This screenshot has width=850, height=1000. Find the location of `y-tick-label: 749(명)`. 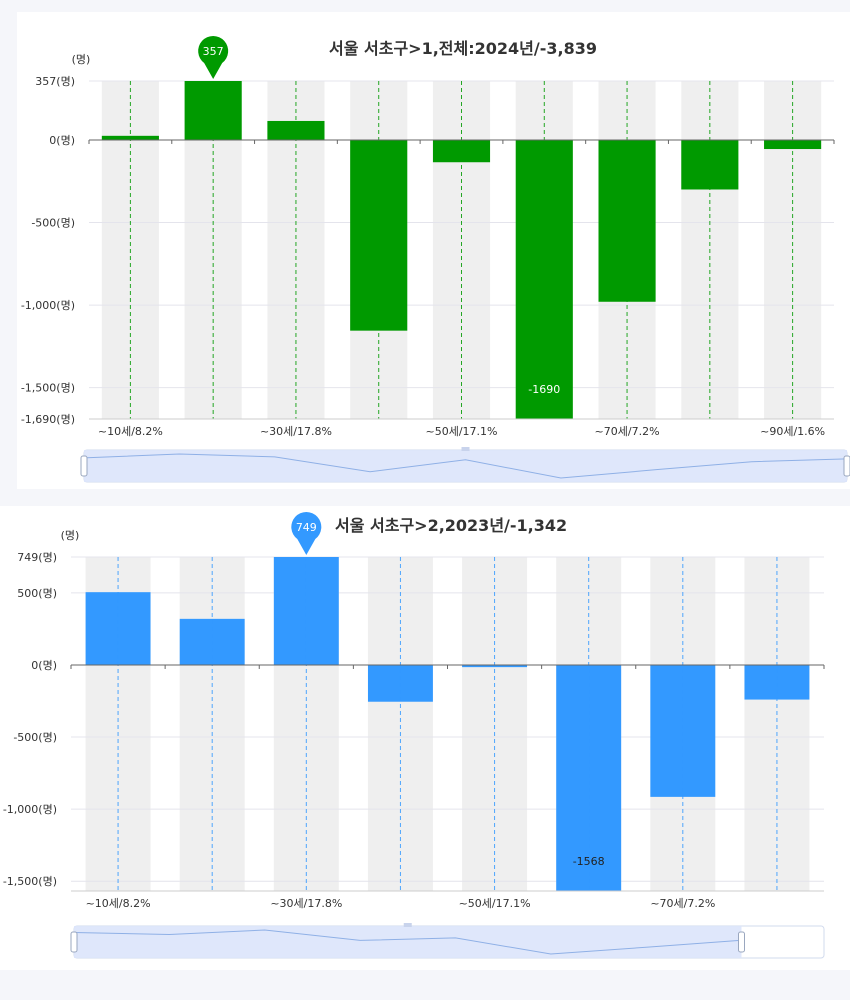

y-tick-label: 749(명) is located at coordinates (37, 557).